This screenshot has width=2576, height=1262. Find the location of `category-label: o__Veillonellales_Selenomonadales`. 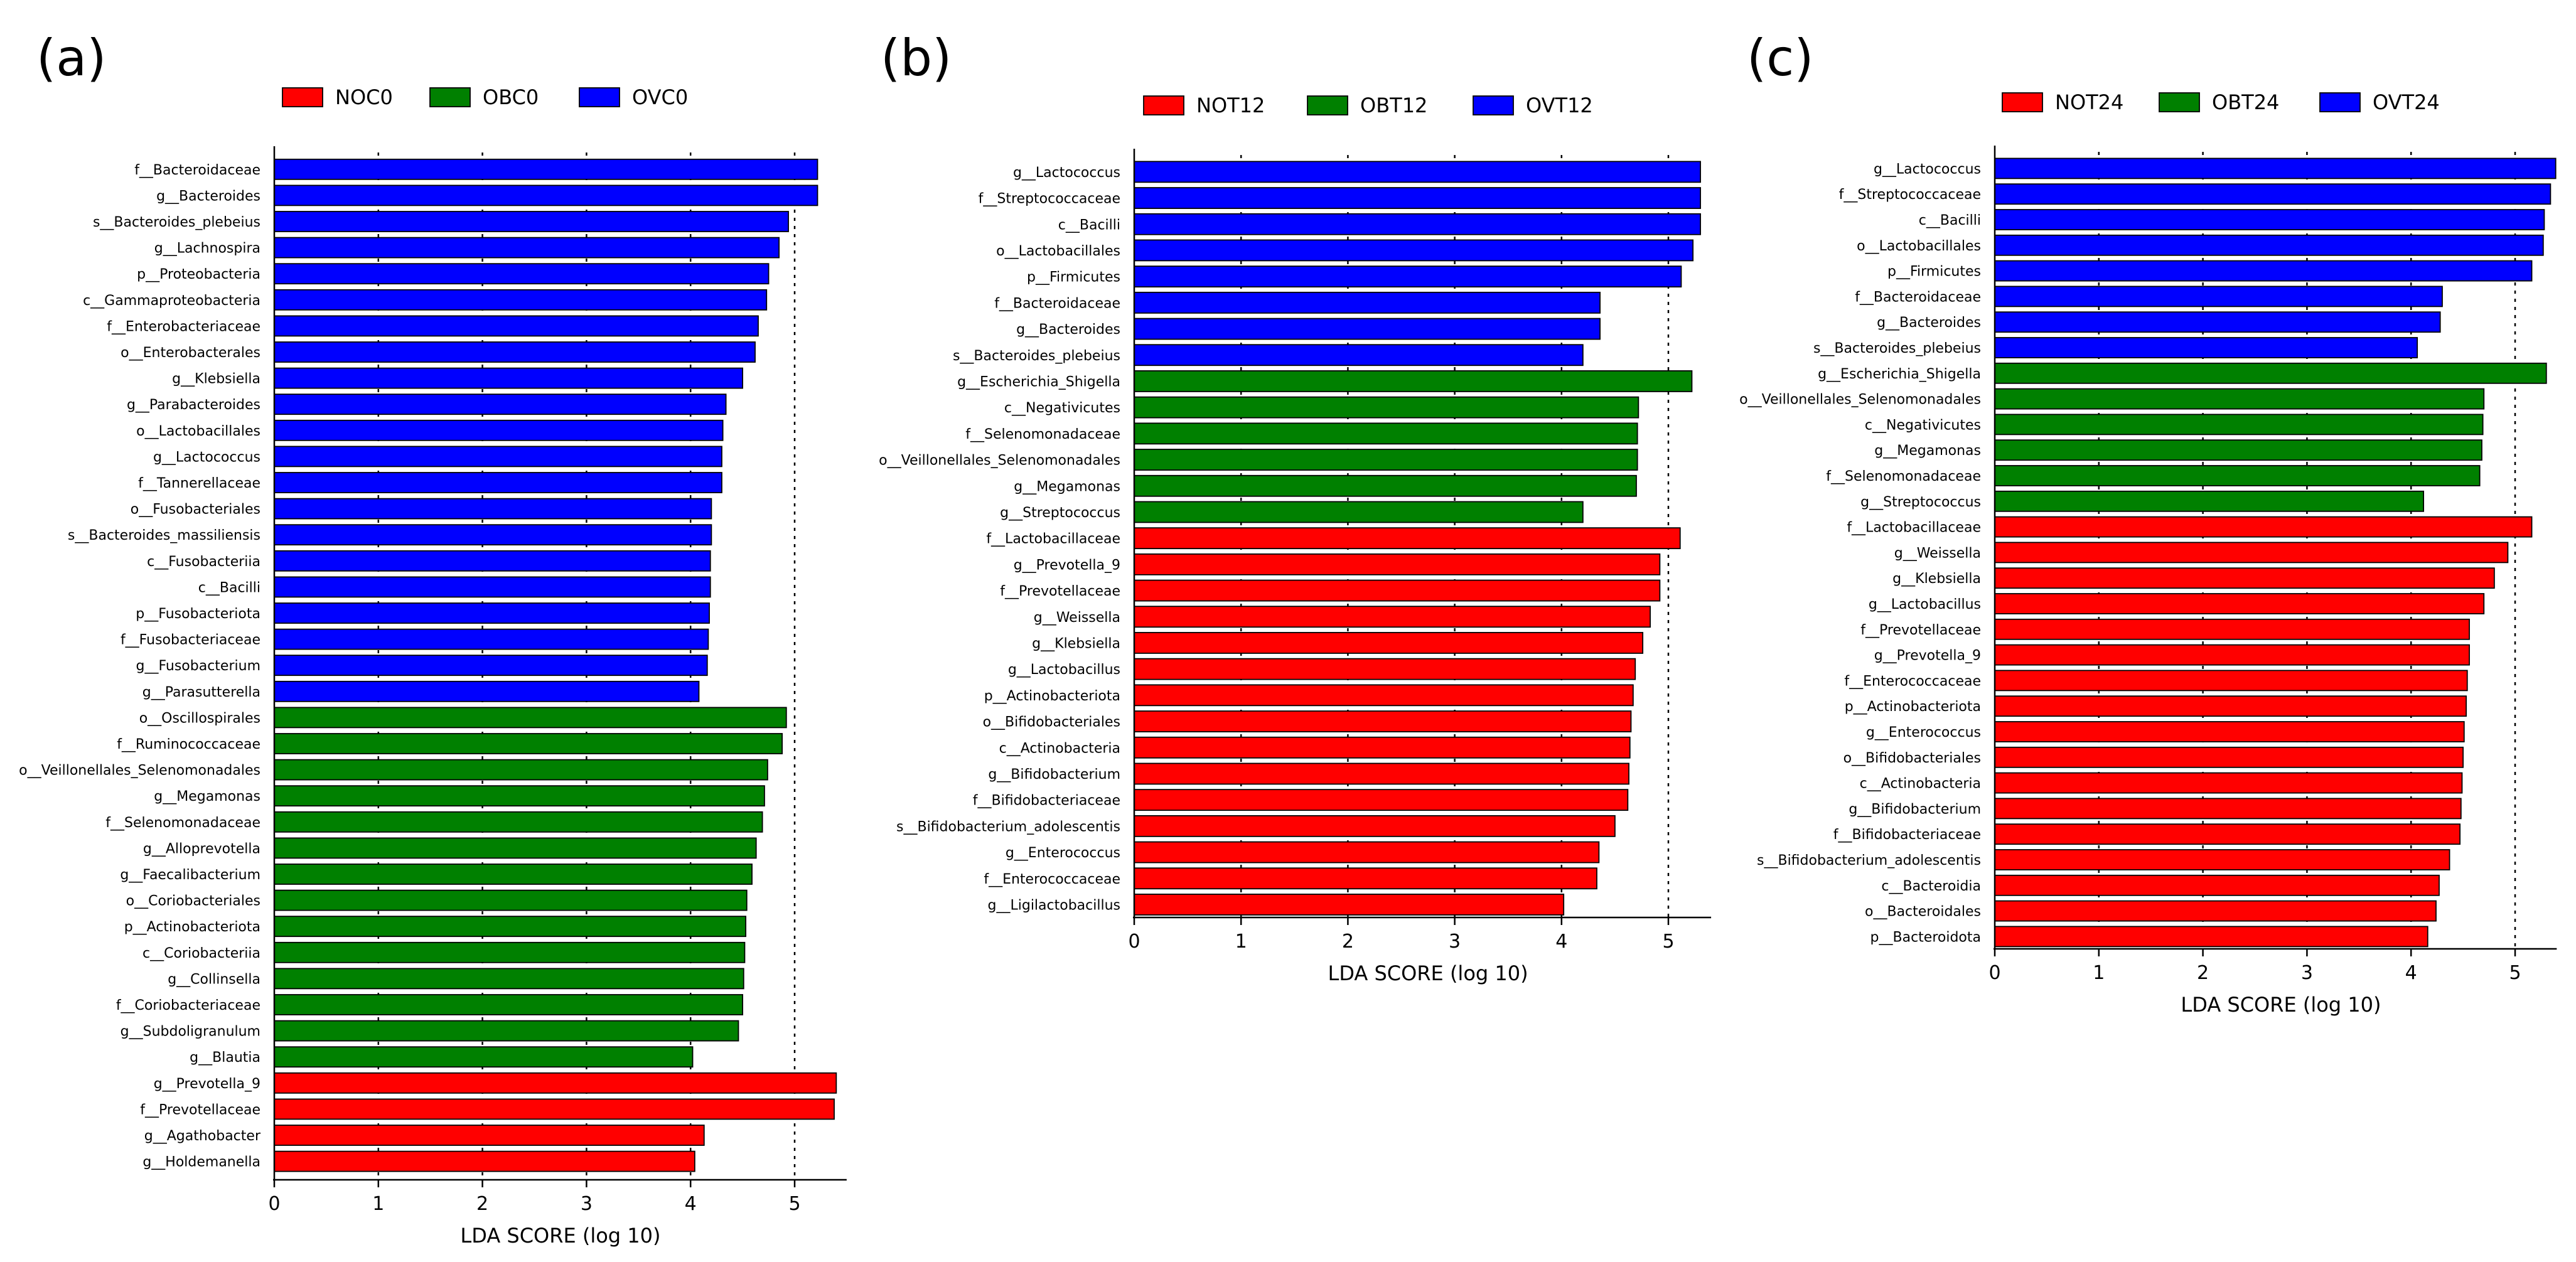

category-label: o__Veillonellales_Selenomonadales is located at coordinates (139, 771).